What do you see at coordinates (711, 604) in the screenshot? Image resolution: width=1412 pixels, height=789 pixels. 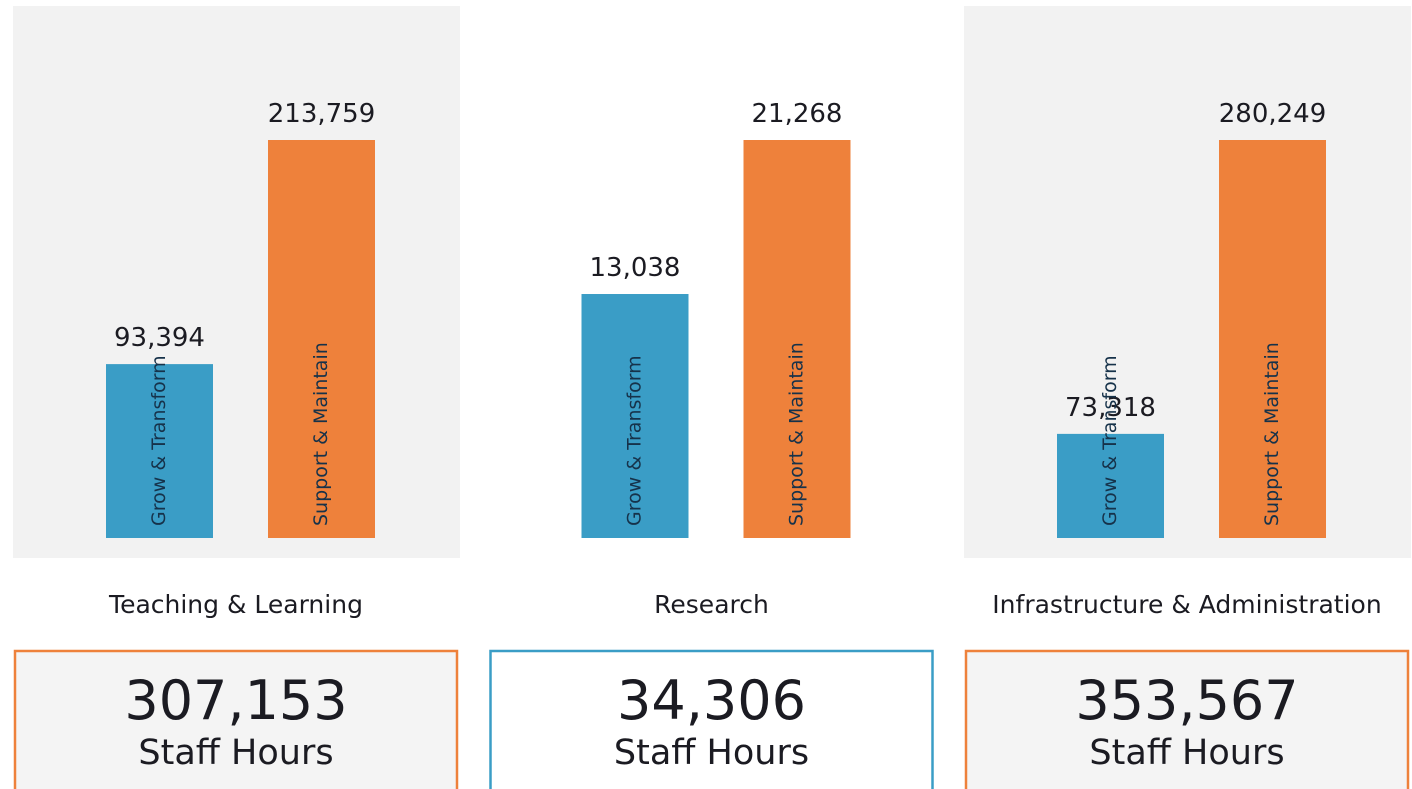 I see `chart-title: Research` at bounding box center [711, 604].